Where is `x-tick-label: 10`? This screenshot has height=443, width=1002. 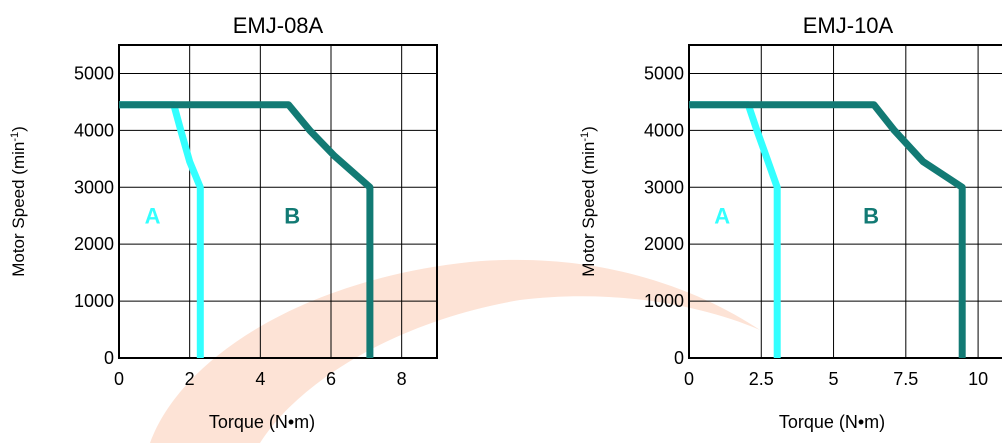
x-tick-label: 10 is located at coordinates (978, 379).